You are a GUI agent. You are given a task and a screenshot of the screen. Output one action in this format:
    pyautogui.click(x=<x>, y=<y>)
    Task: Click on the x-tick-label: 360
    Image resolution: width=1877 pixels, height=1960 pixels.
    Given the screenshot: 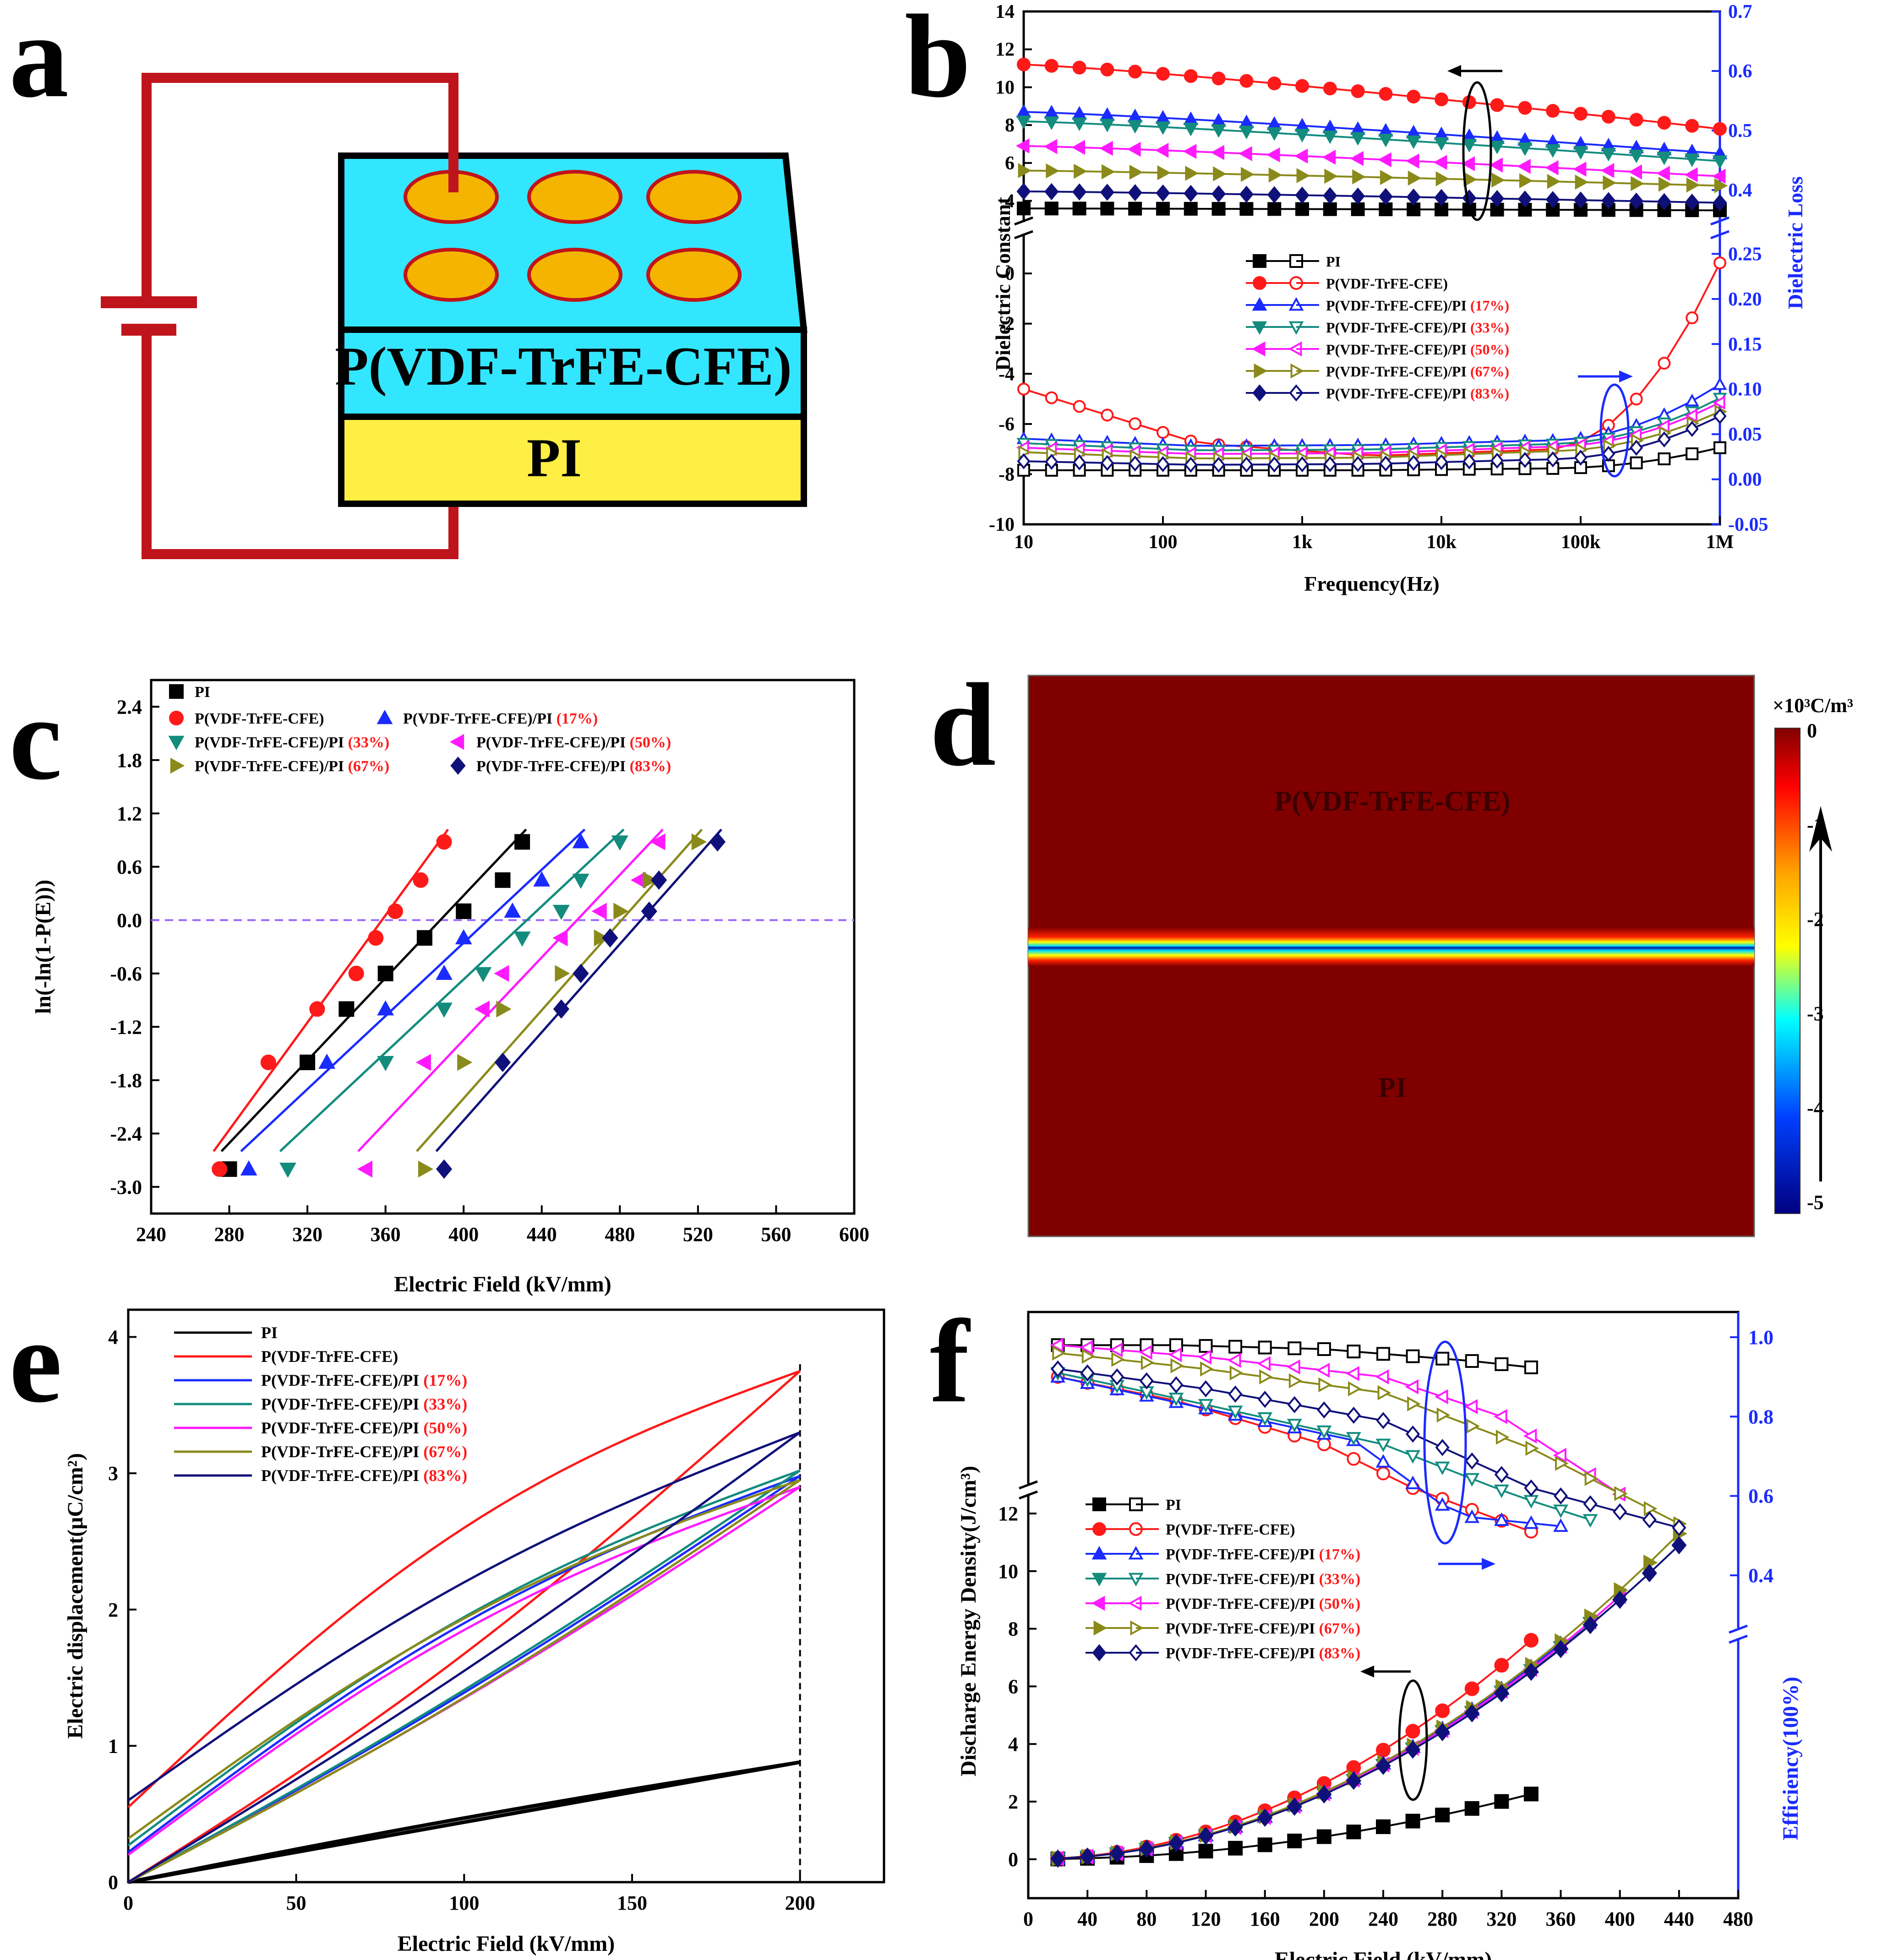 What is the action you would take?
    pyautogui.click(x=386, y=1234)
    